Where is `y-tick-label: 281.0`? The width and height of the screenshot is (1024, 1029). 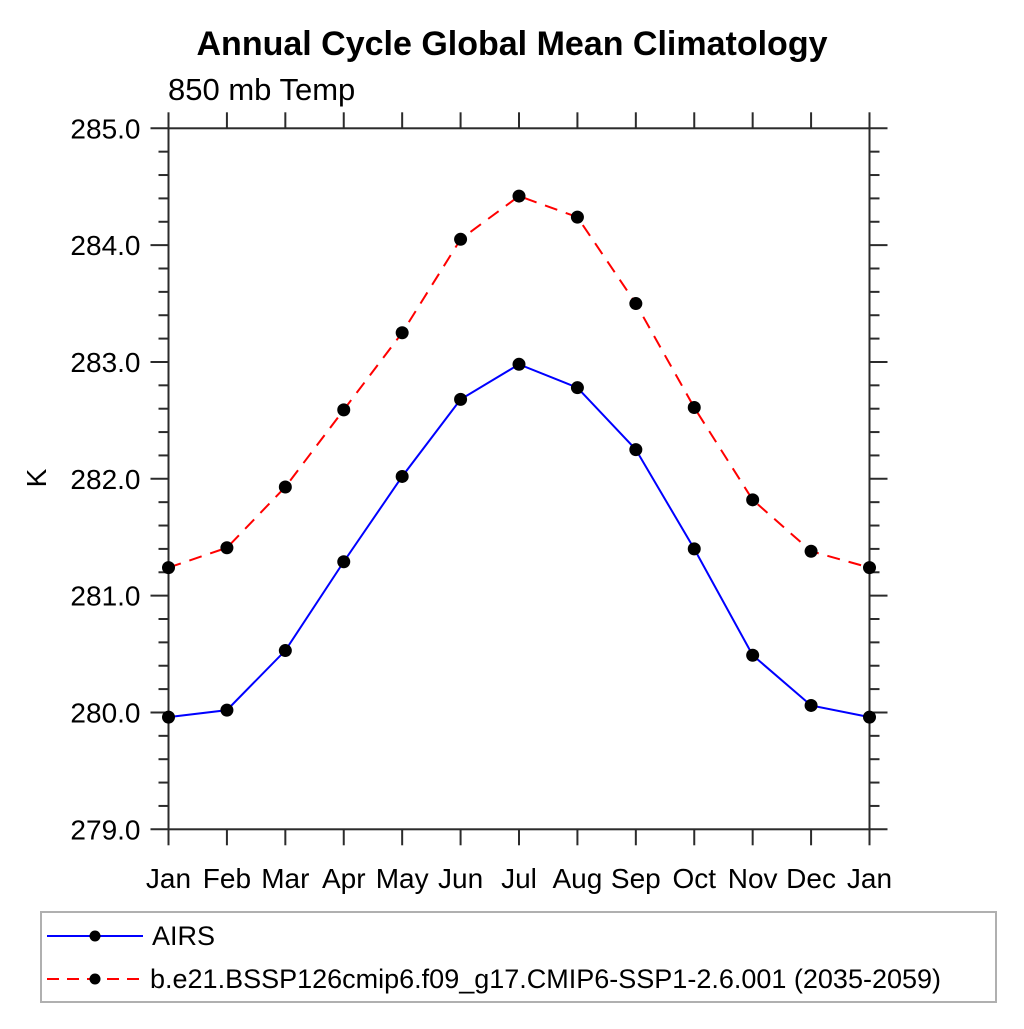 y-tick-label: 281.0 is located at coordinates (105, 596).